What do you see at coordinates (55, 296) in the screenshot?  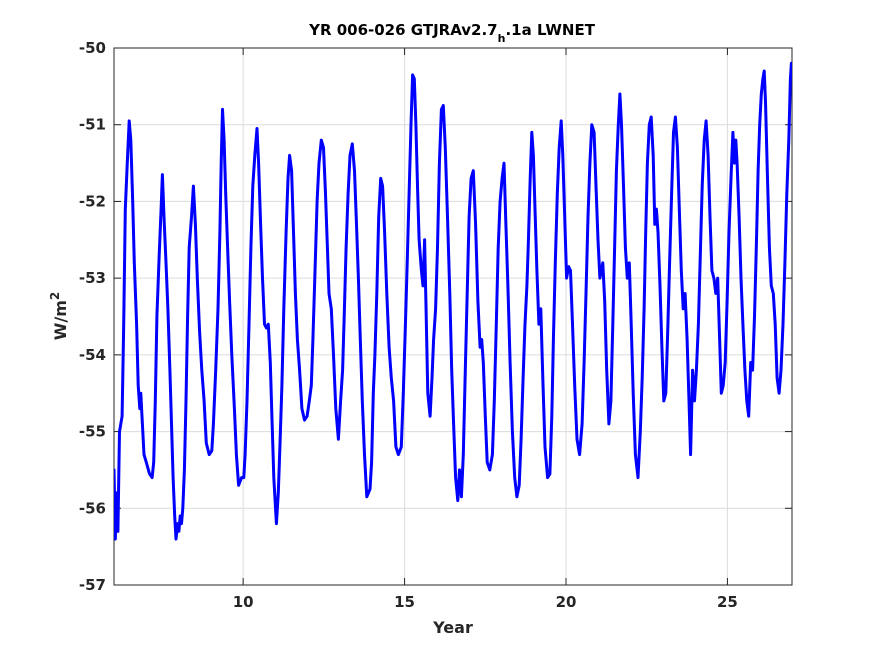 I see `y-axis-label-superscript: 2` at bounding box center [55, 296].